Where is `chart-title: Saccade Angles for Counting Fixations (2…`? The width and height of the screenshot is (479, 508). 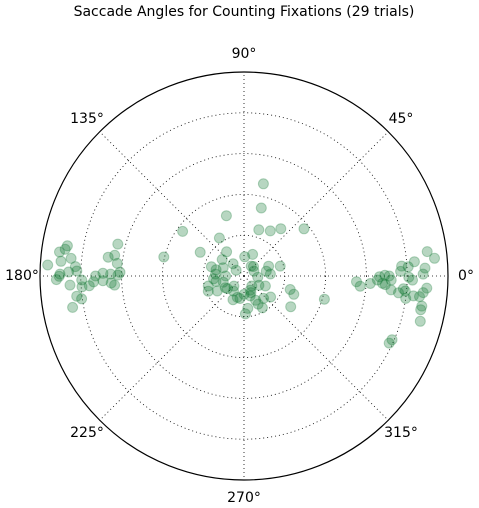
chart-title: Saccade Angles for Counting Fixations (2… is located at coordinates (244, 12).